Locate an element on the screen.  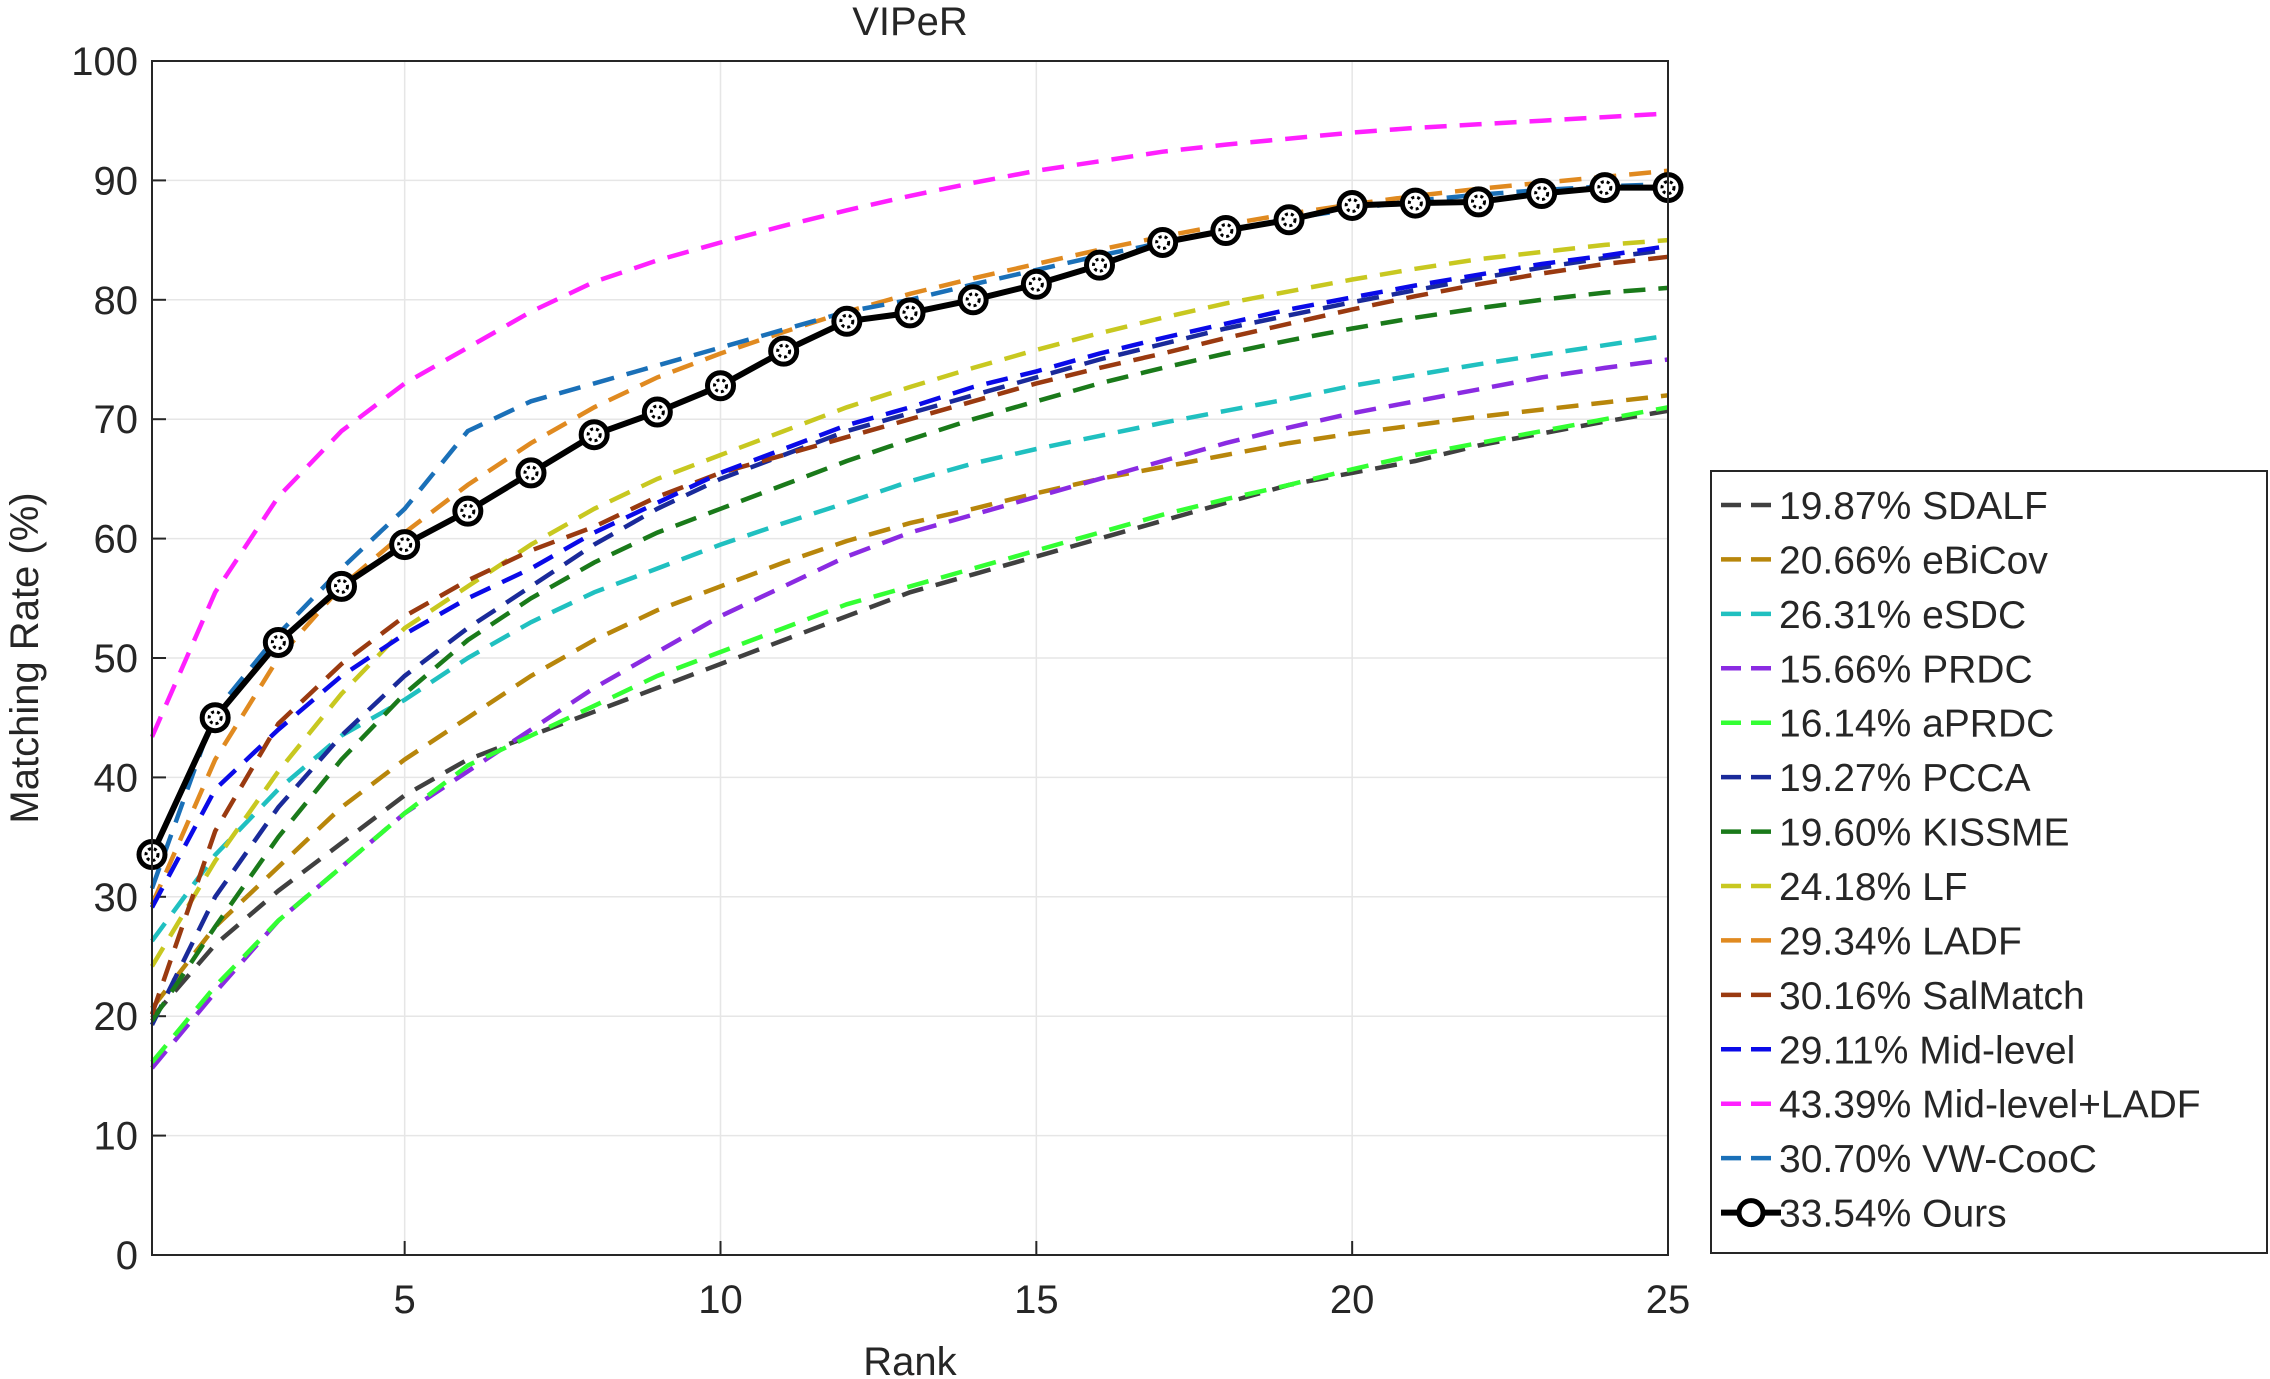
legend-item: 29.34% LADF is located at coordinates (1871, 941).